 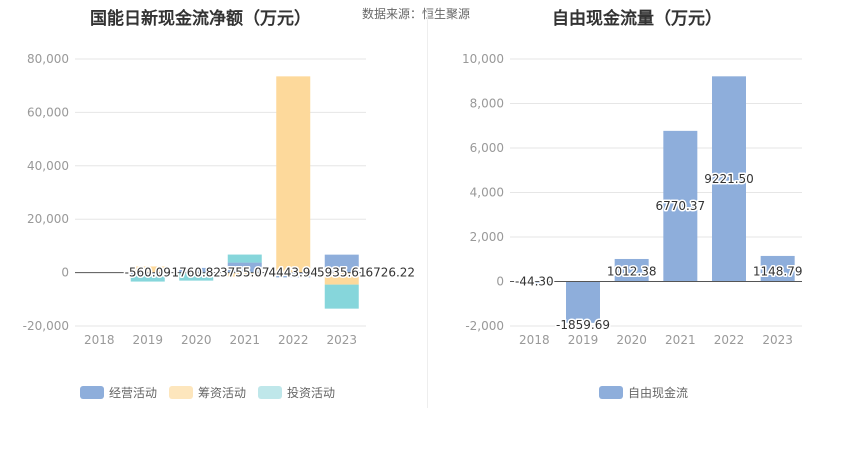 What do you see at coordinates (583, 340) in the screenshot?
I see `right-x-tick-label: 2019` at bounding box center [583, 340].